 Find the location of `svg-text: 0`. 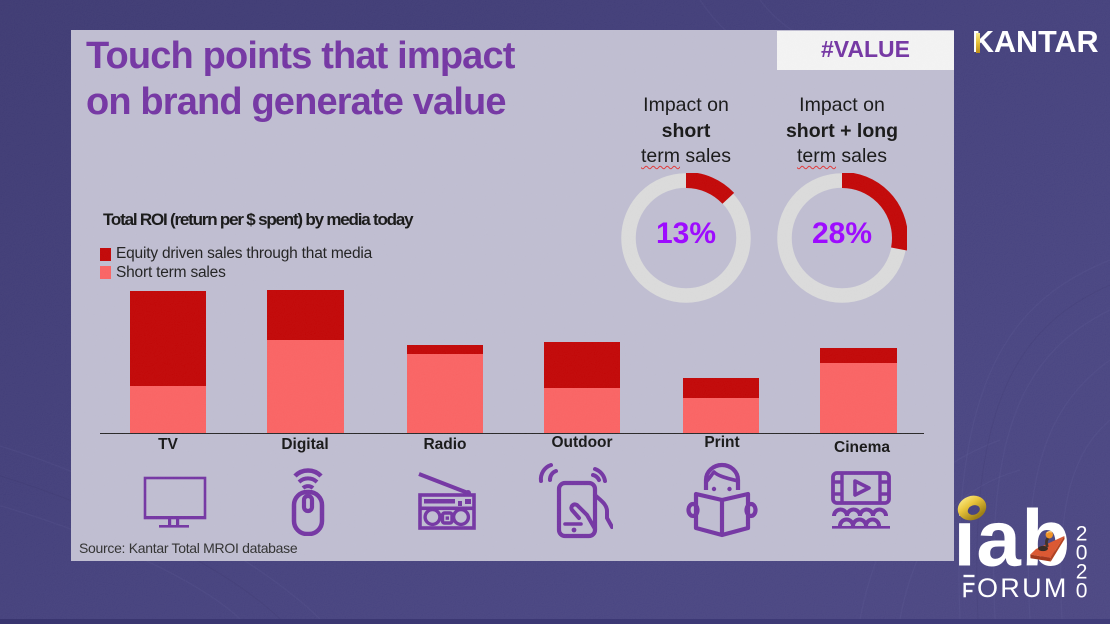

svg-text: 0 is located at coordinates (1082, 591).